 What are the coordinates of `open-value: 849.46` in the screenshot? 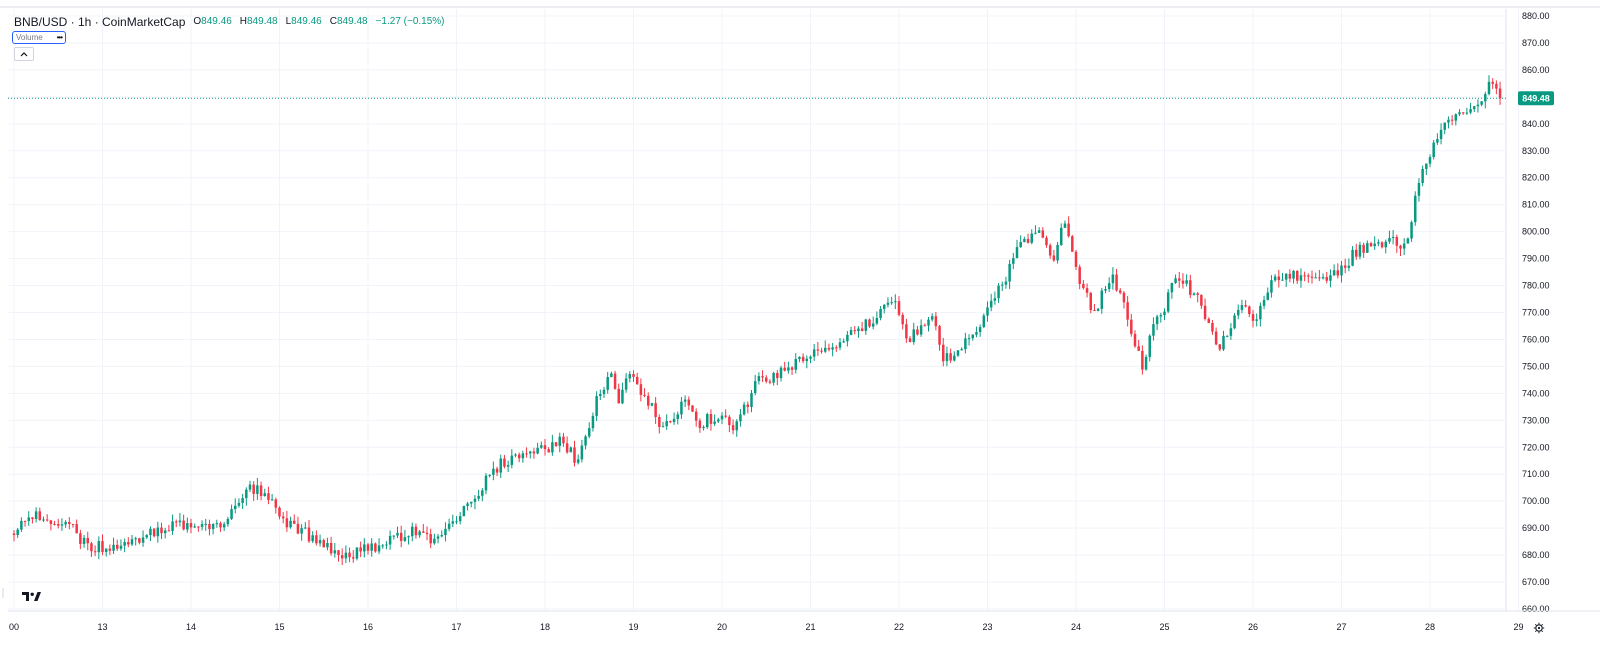 It's located at (216, 21).